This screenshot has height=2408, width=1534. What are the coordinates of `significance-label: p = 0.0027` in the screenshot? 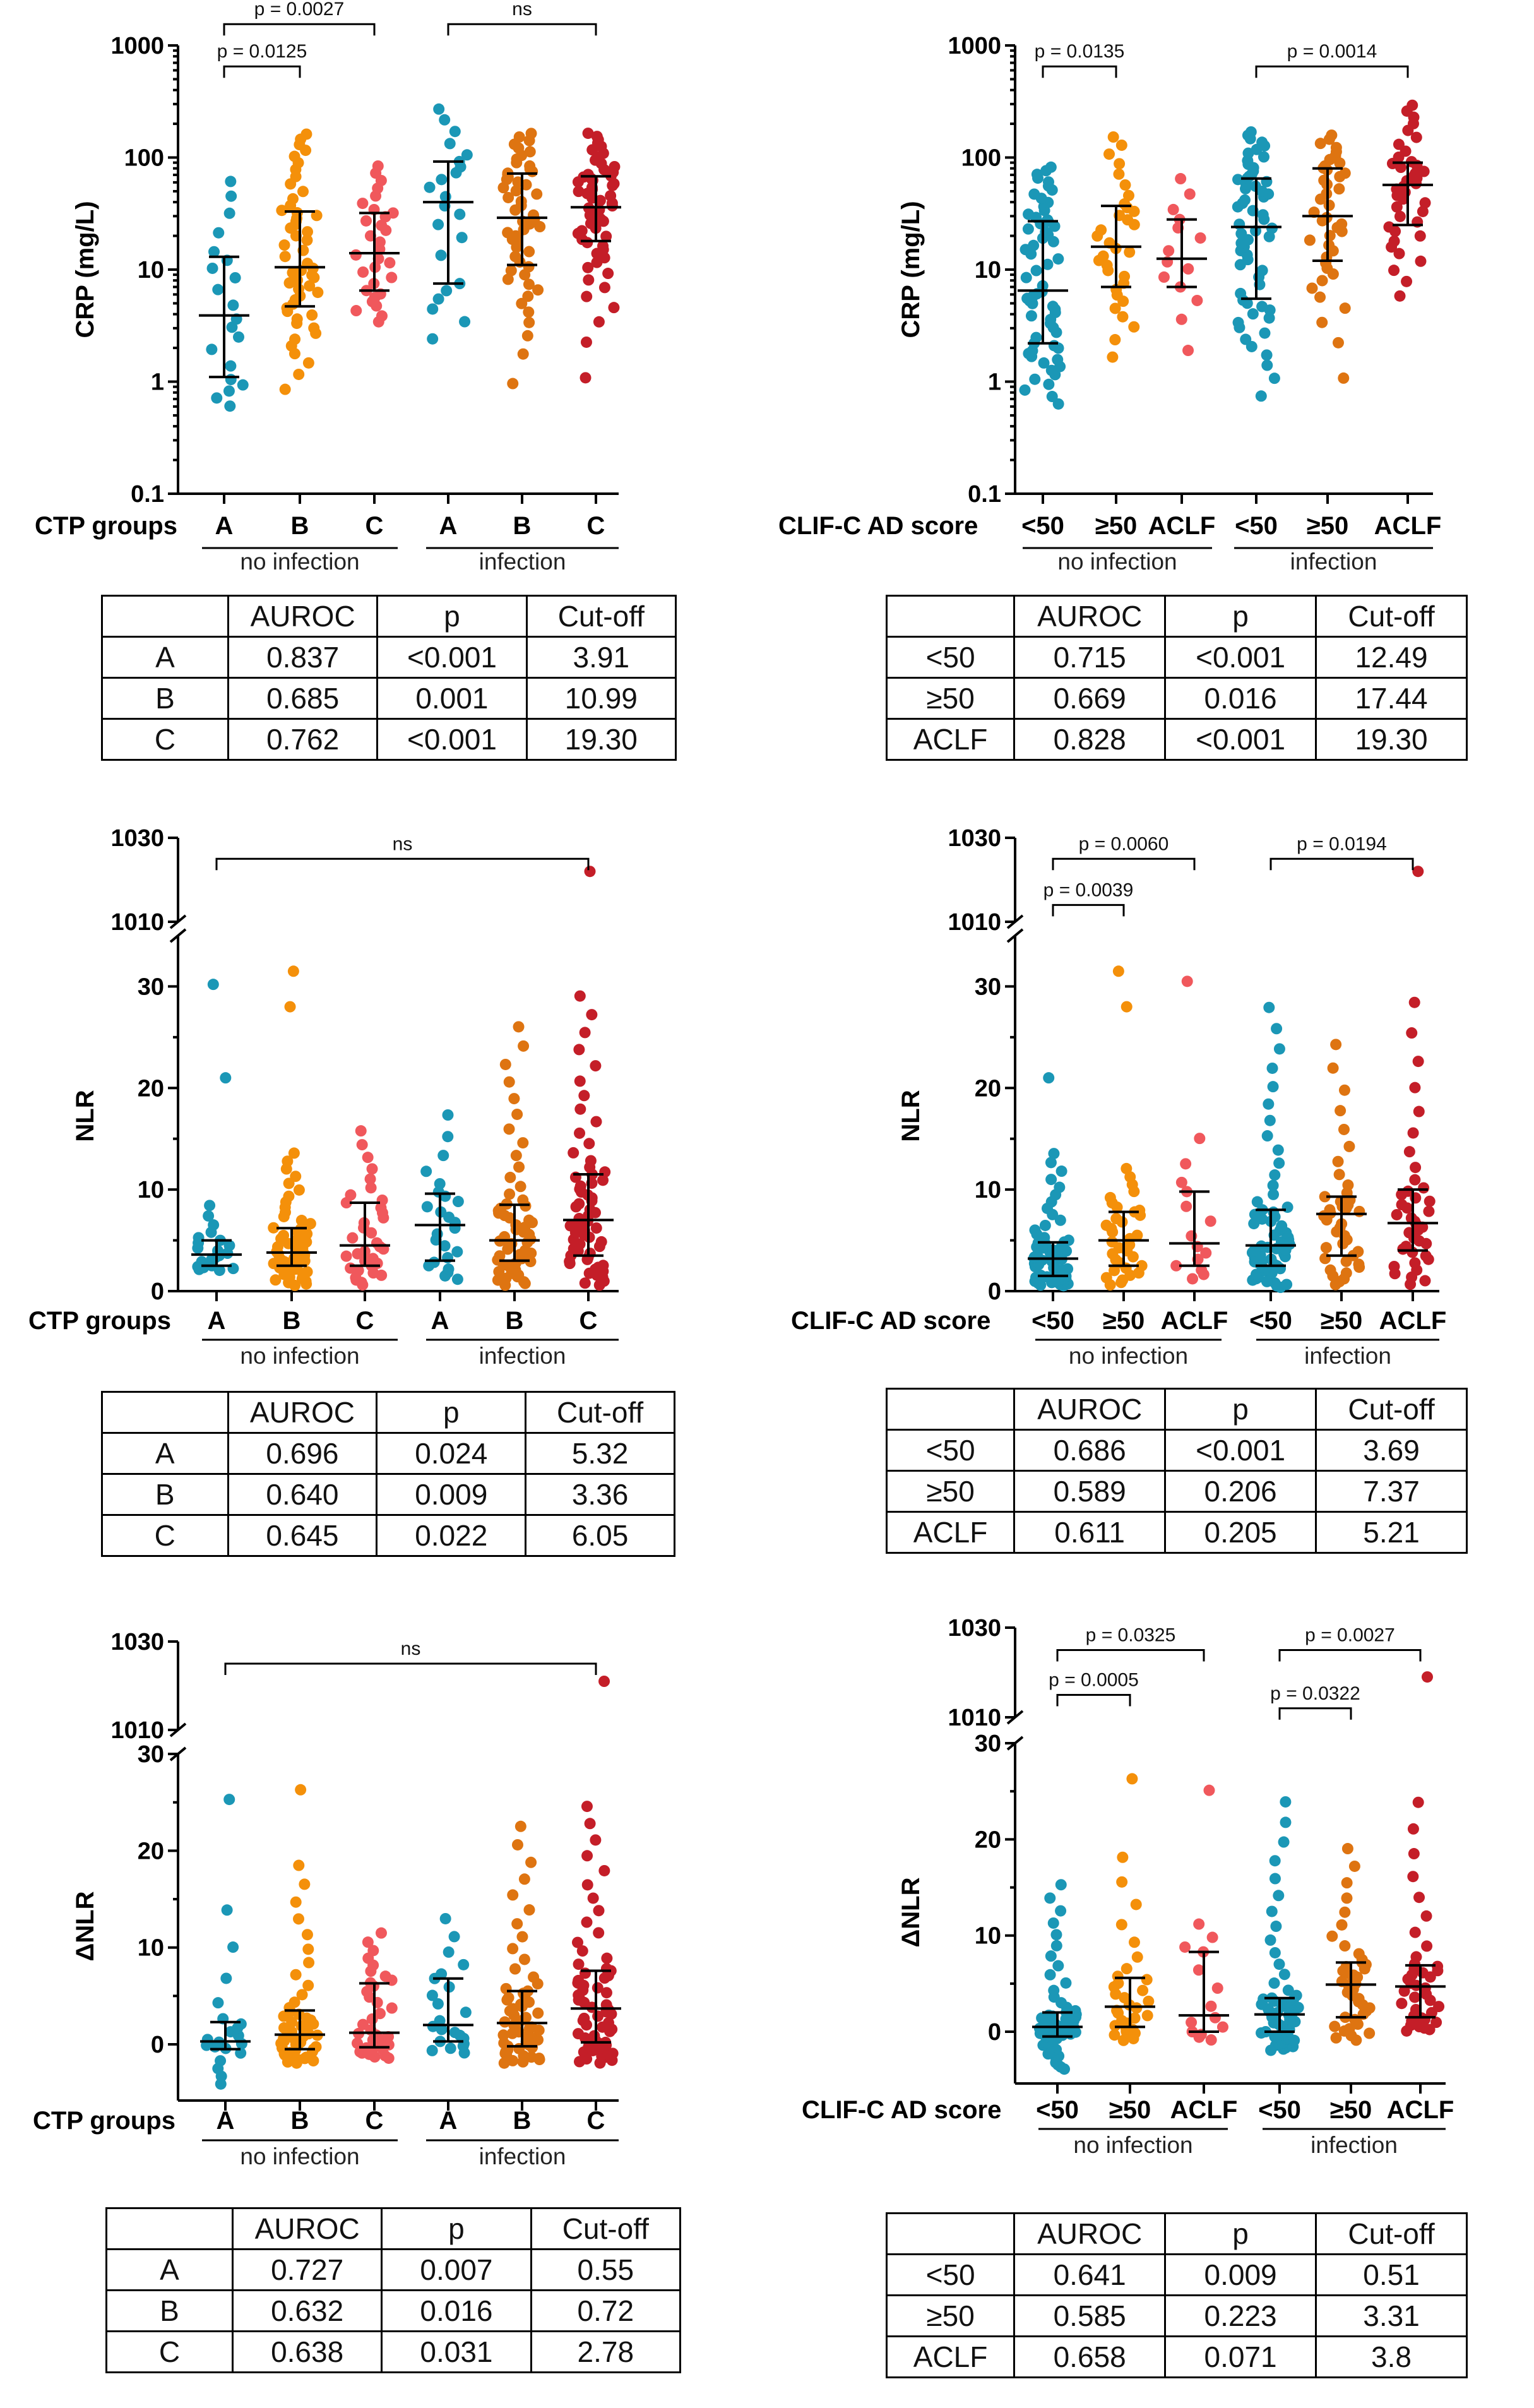 It's located at (1350, 1635).